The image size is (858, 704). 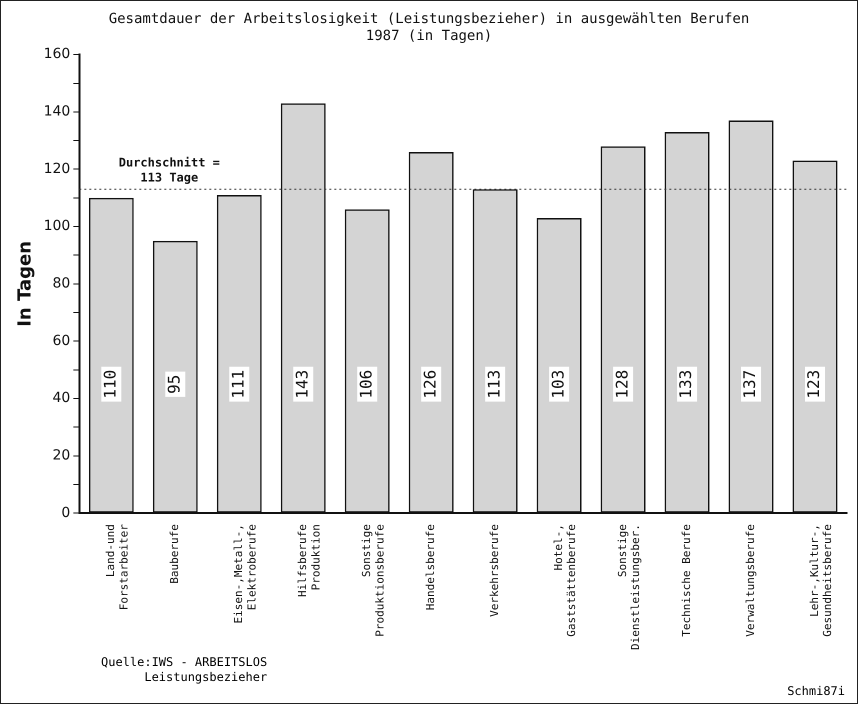 I want to click on x-tick-label: Hotel-, Gaststättenberufe, so click(x=565, y=580).